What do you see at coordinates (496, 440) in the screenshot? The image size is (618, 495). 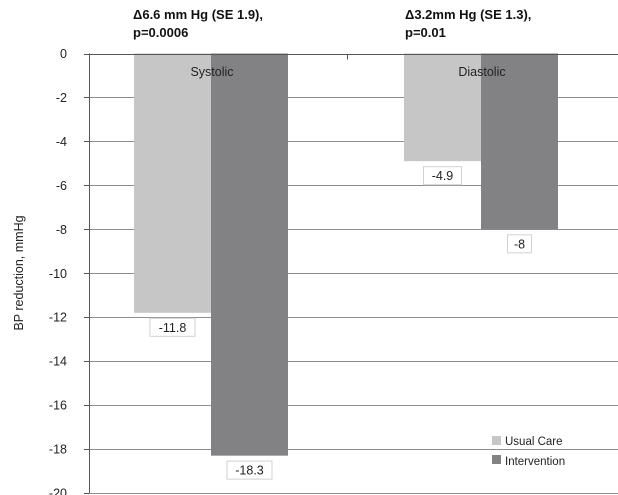 I see `legend-swatch-usual-care` at bounding box center [496, 440].